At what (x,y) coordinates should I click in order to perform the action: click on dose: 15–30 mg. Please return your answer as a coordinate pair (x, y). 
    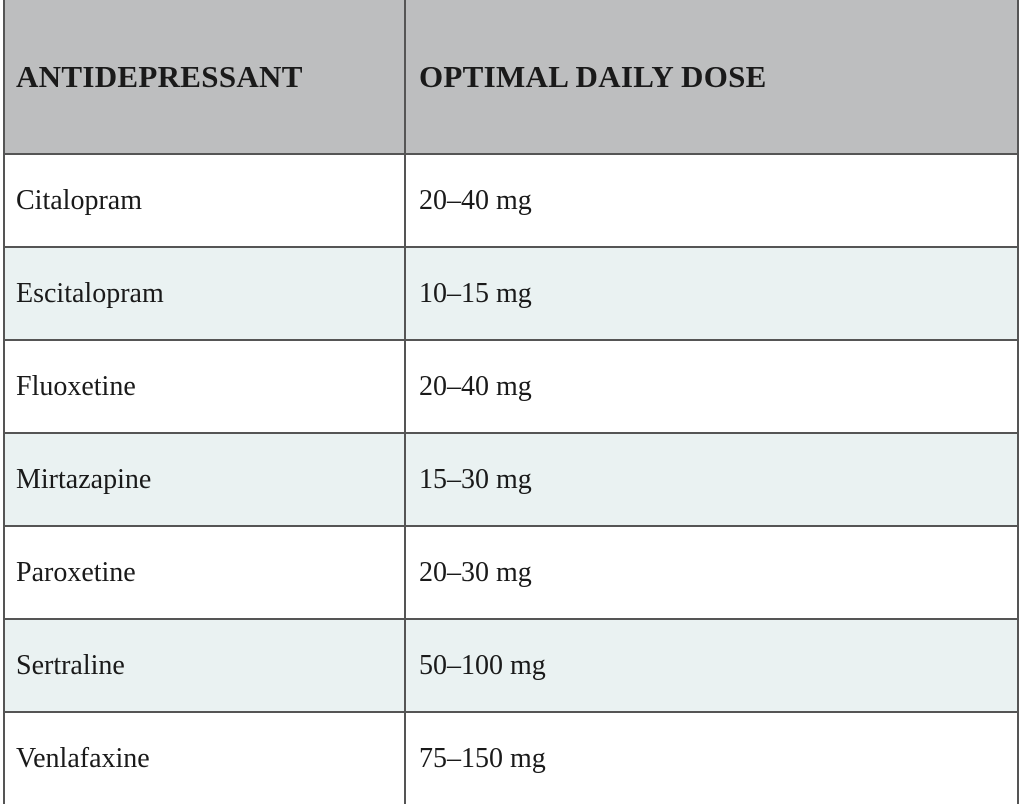
    Looking at the image, I should click on (475, 479).